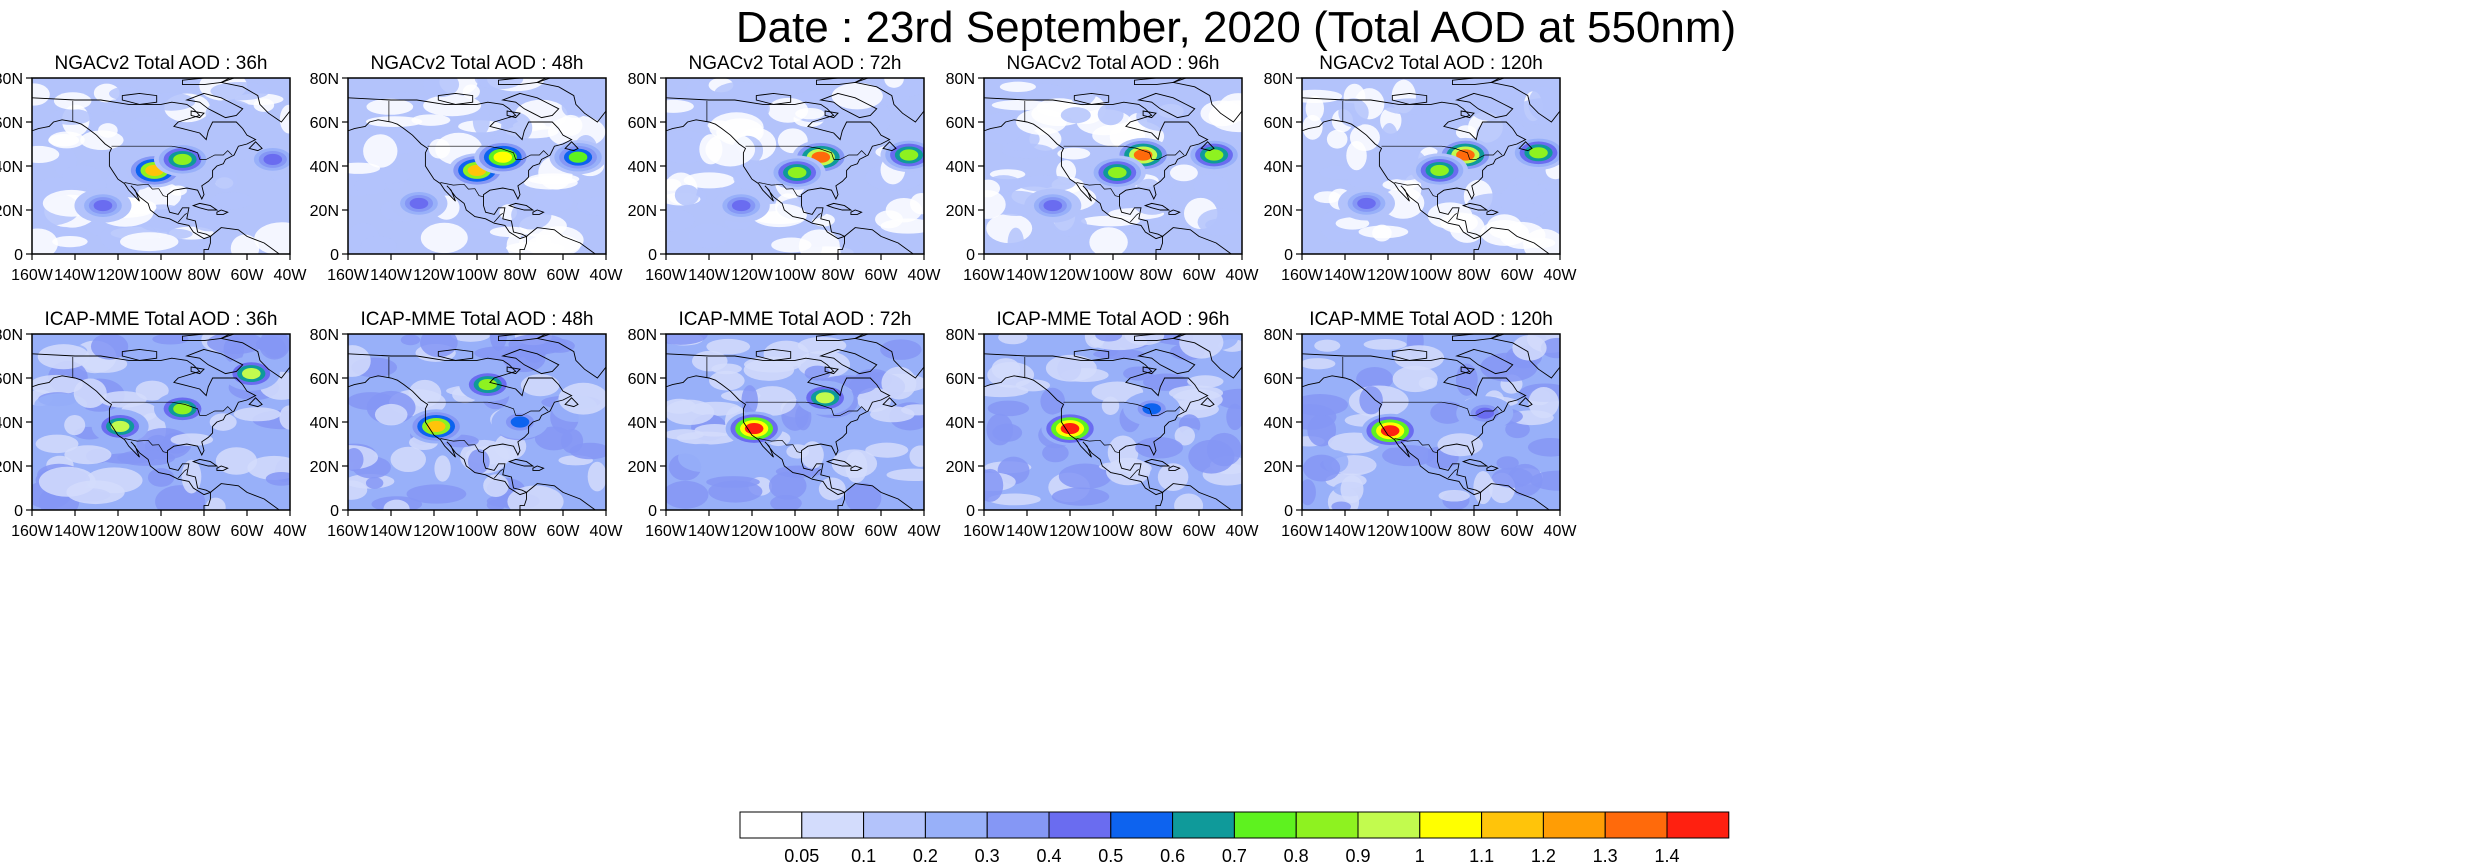 This screenshot has height=862, width=2472. What do you see at coordinates (642, 123) in the screenshot?
I see `y-tick-label: 60N` at bounding box center [642, 123].